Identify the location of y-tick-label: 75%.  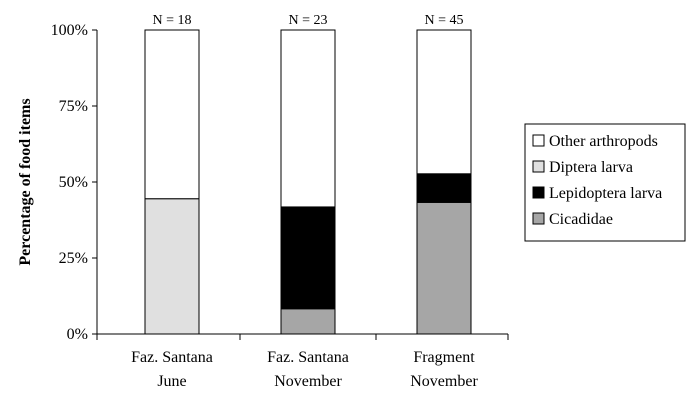
(73, 106).